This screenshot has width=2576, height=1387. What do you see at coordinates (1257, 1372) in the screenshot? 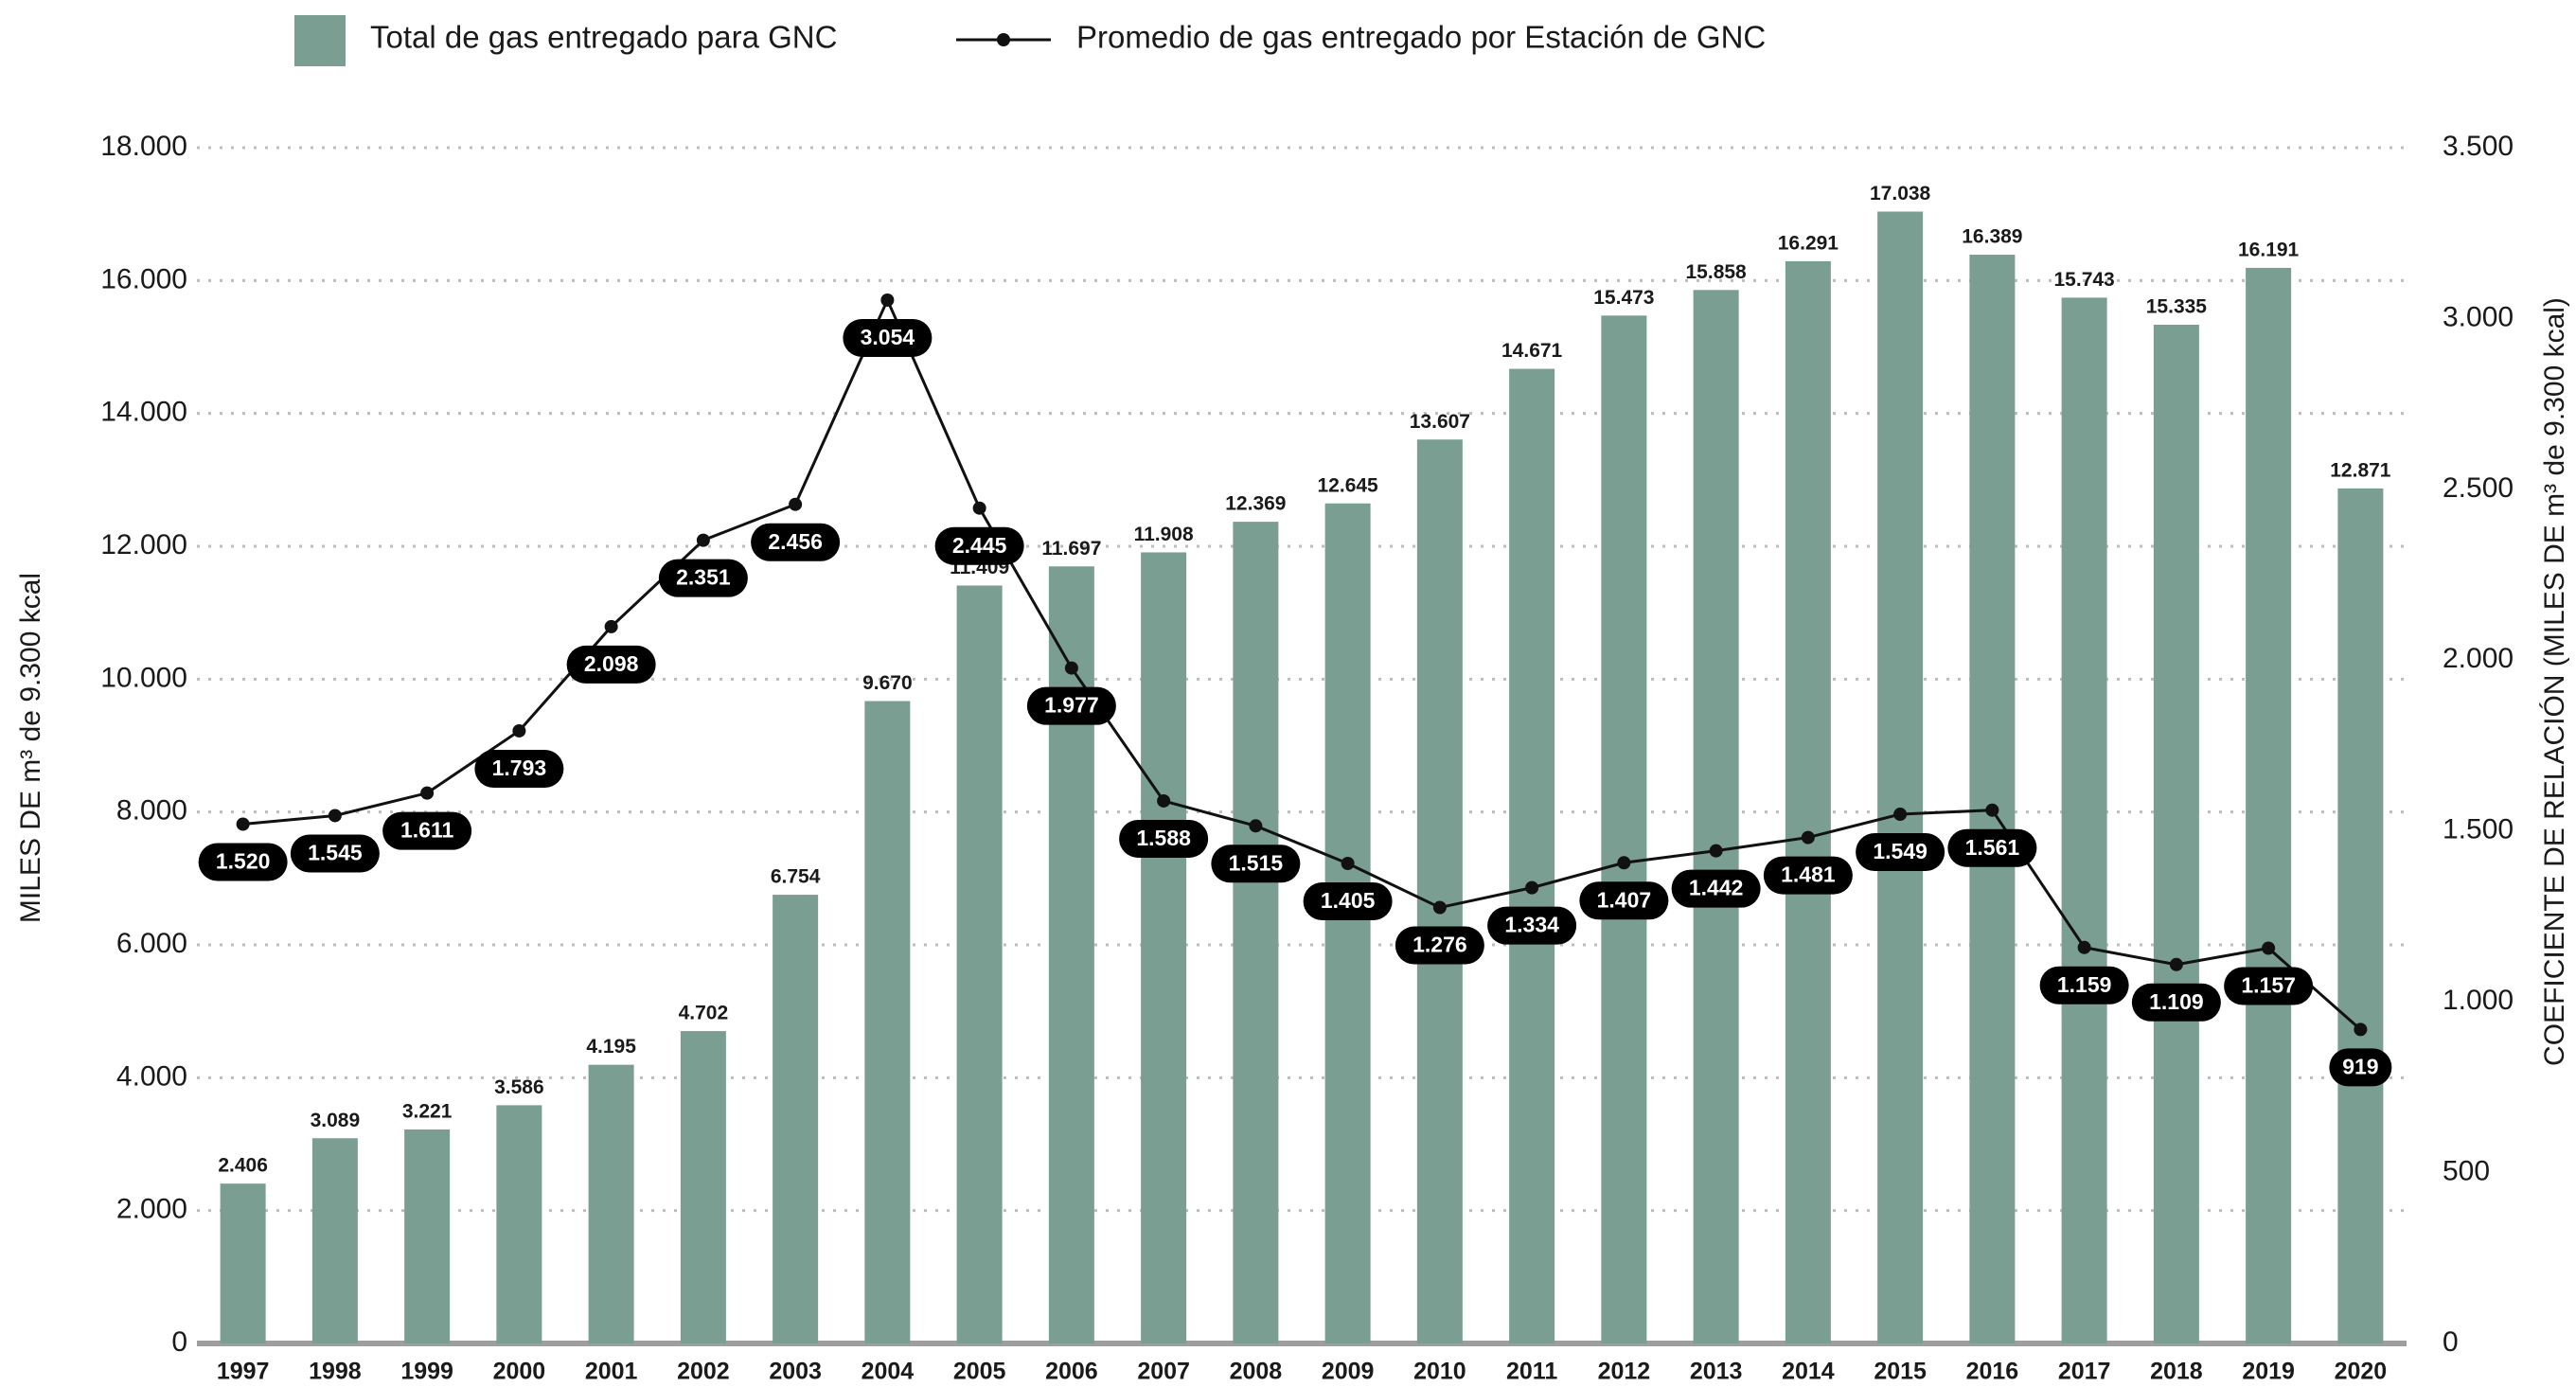
I see `x-tick-label: 2008` at bounding box center [1257, 1372].